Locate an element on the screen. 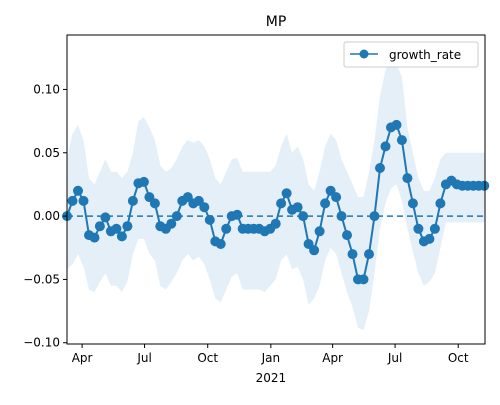  x-tick-label: Jan is located at coordinates (271, 358).